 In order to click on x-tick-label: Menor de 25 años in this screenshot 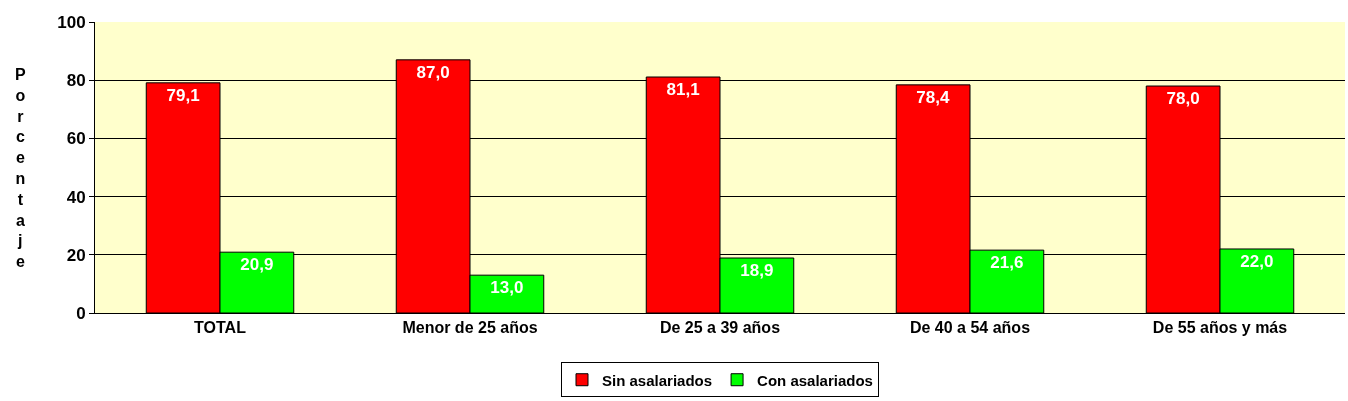, I will do `click(470, 328)`.